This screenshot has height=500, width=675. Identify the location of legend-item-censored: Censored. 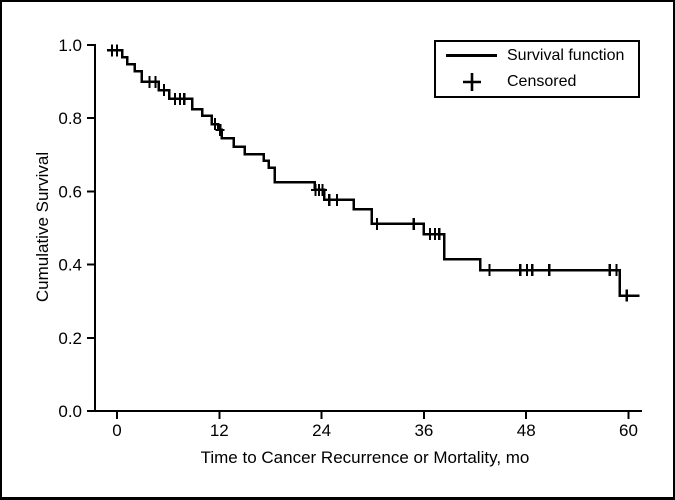
(537, 82).